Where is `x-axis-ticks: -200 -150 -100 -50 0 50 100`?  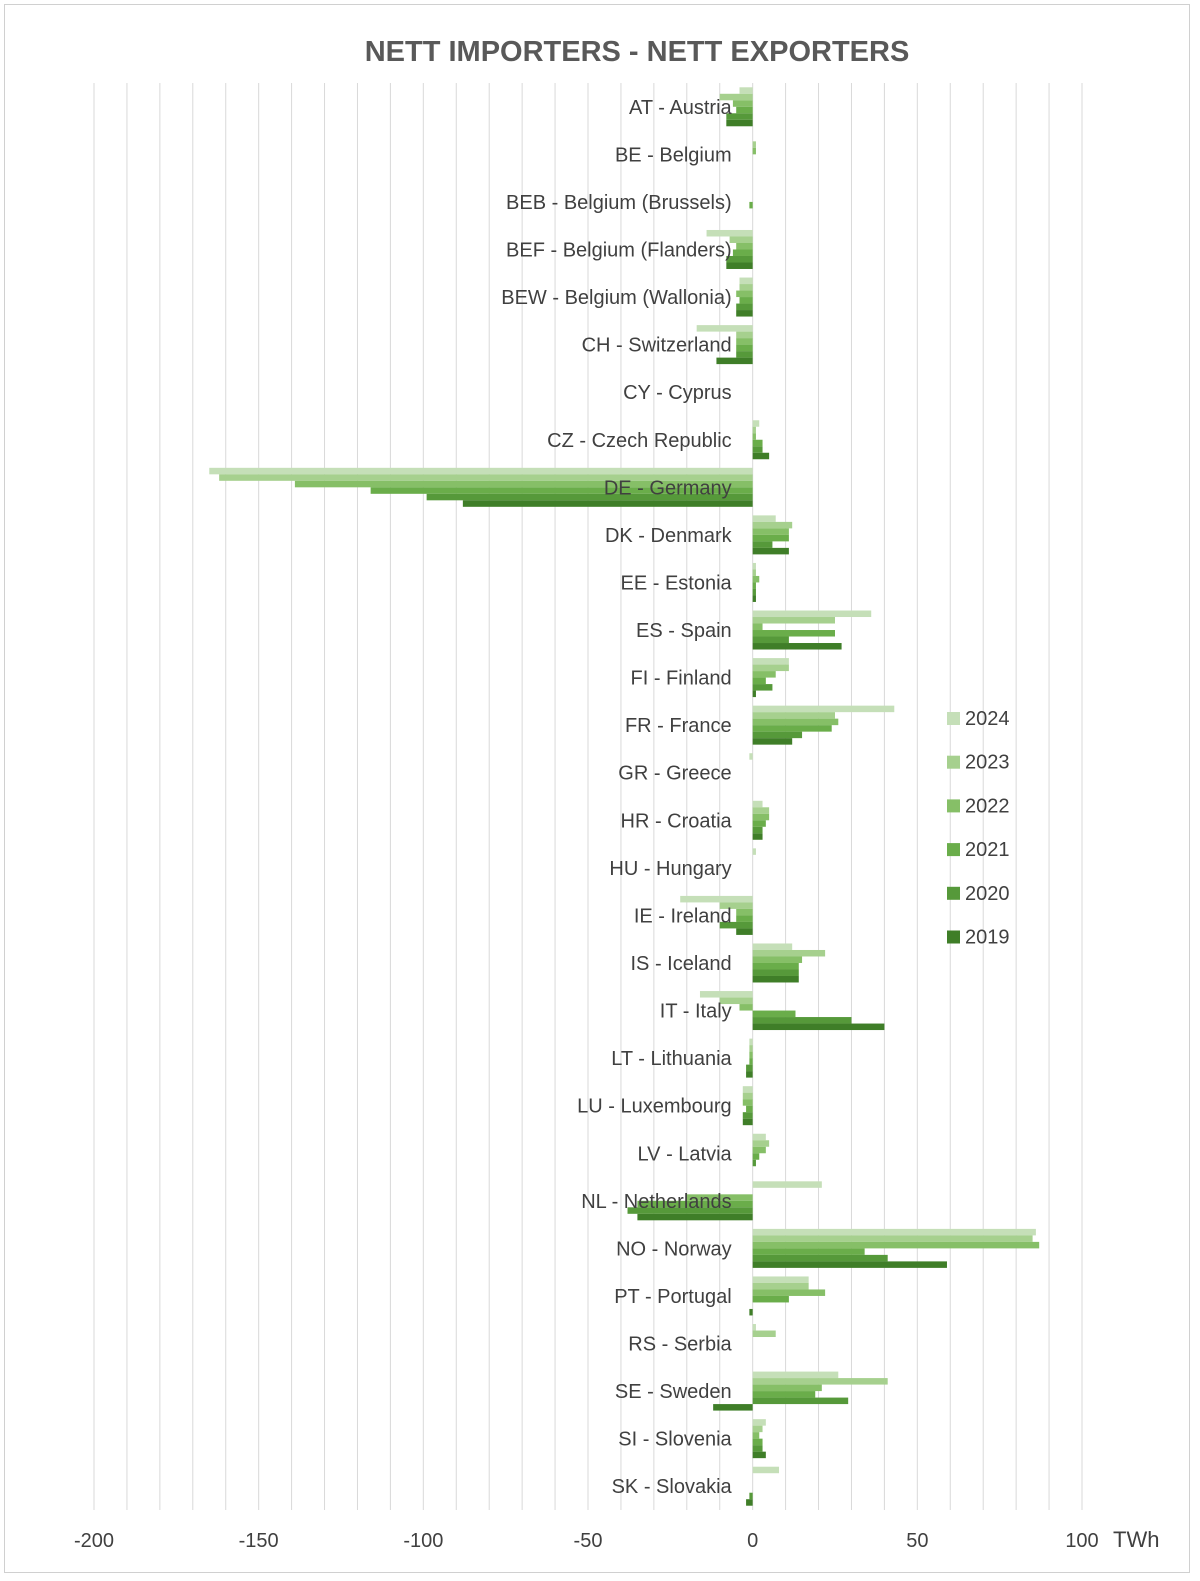
x-axis-ticks: -200 -150 -100 -50 0 50 100 is located at coordinates (586, 1541).